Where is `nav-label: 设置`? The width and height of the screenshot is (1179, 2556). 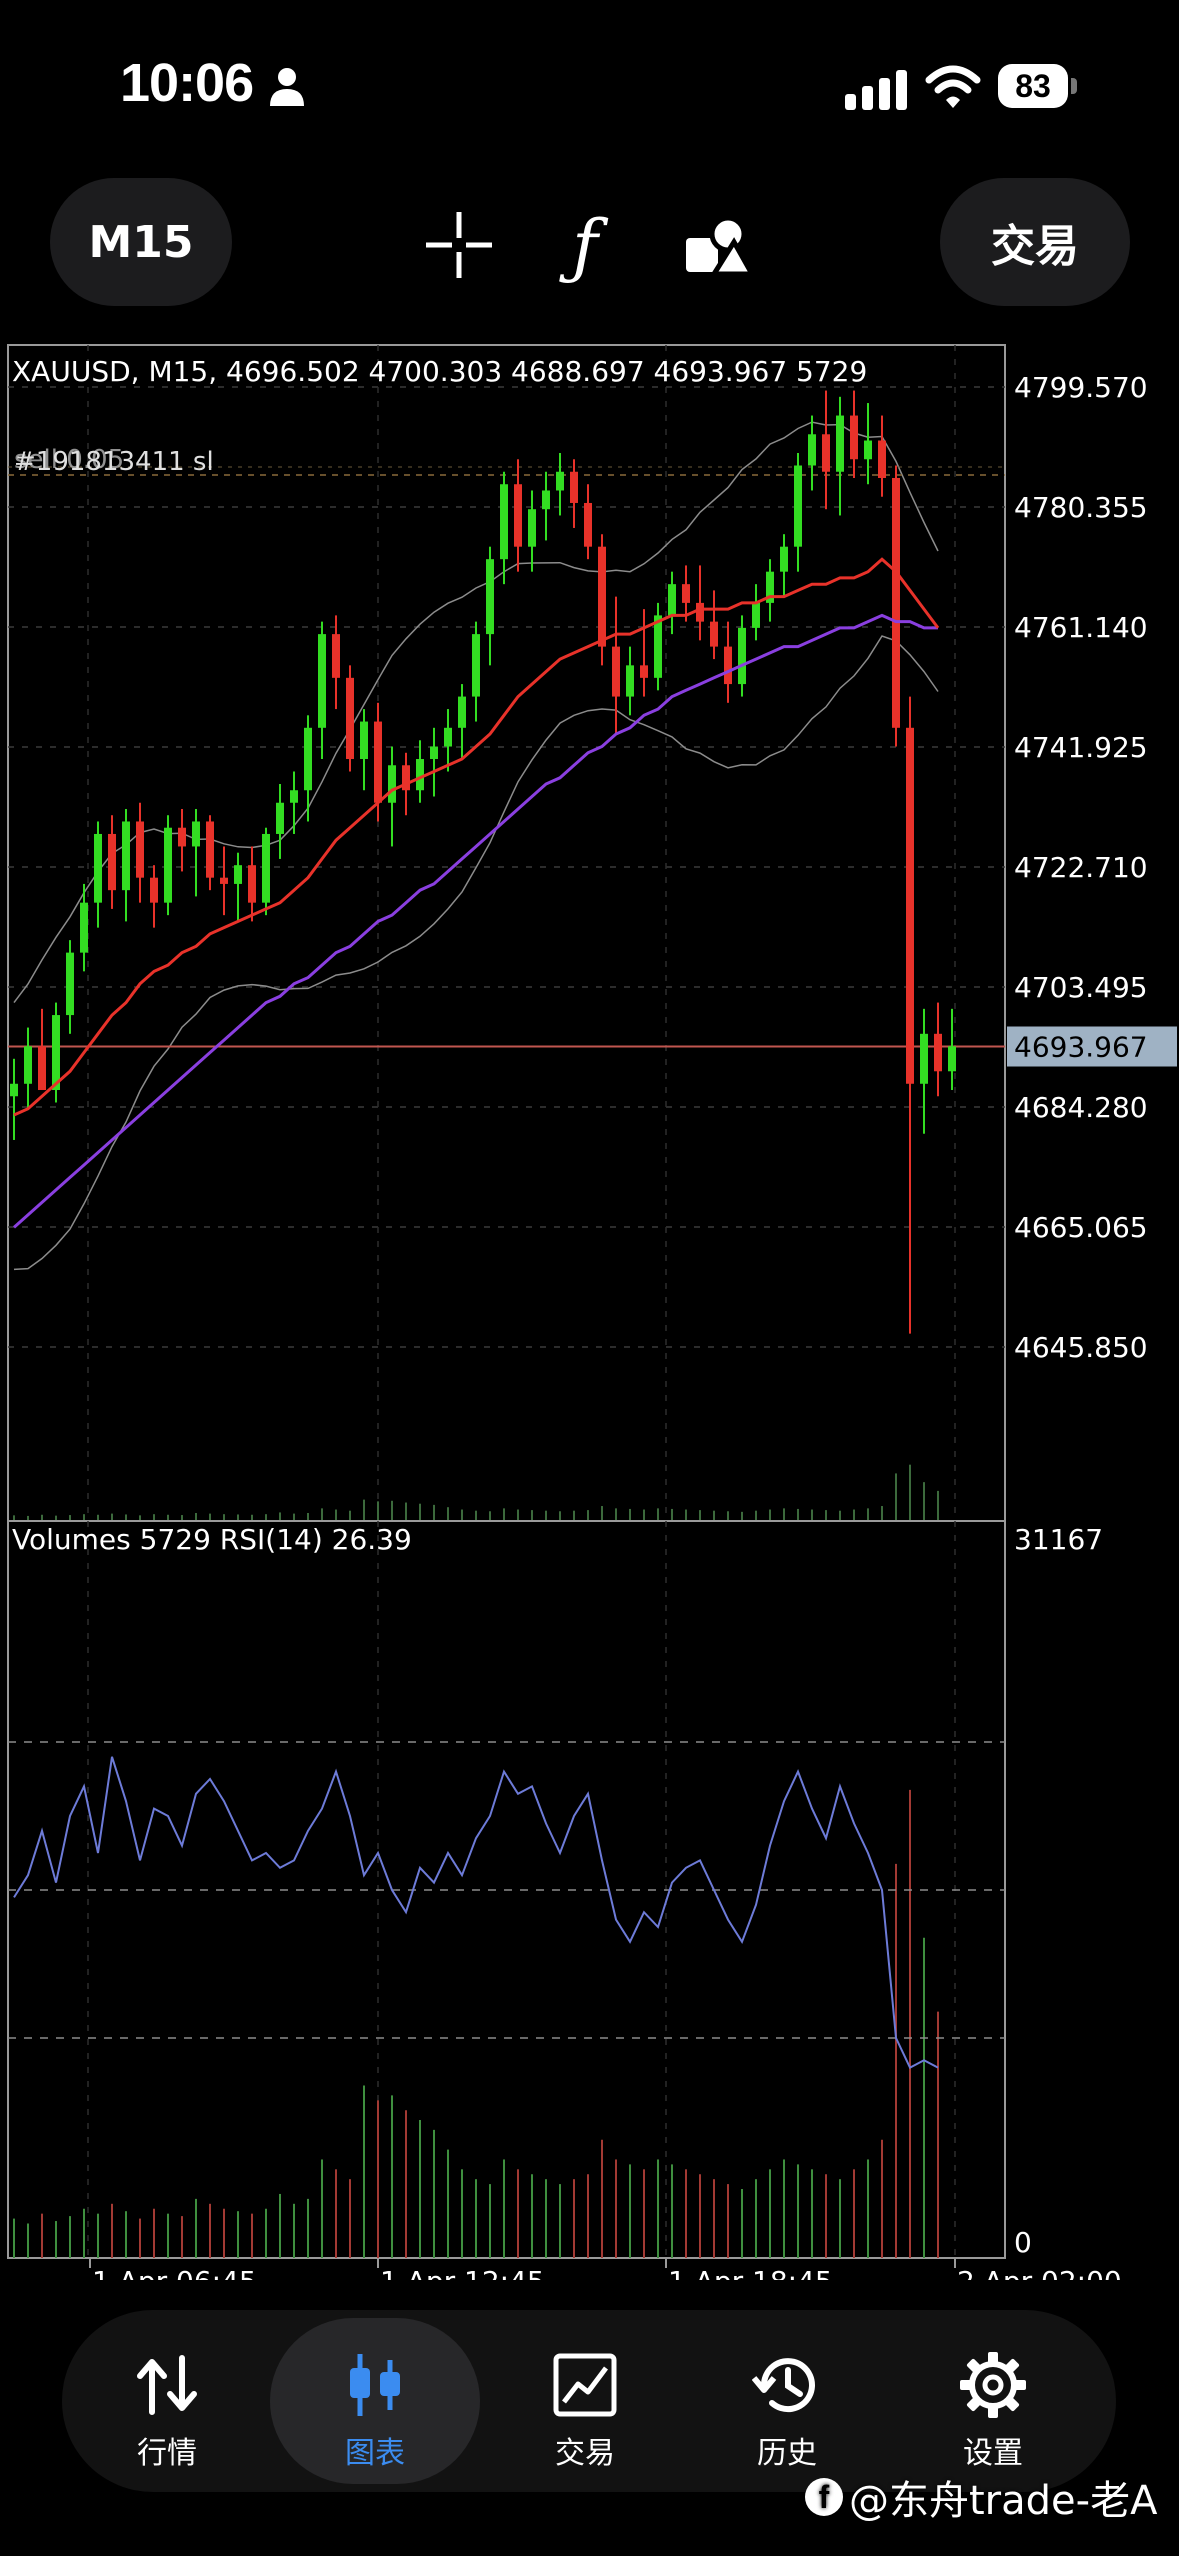 nav-label: 设置 is located at coordinates (993, 2453).